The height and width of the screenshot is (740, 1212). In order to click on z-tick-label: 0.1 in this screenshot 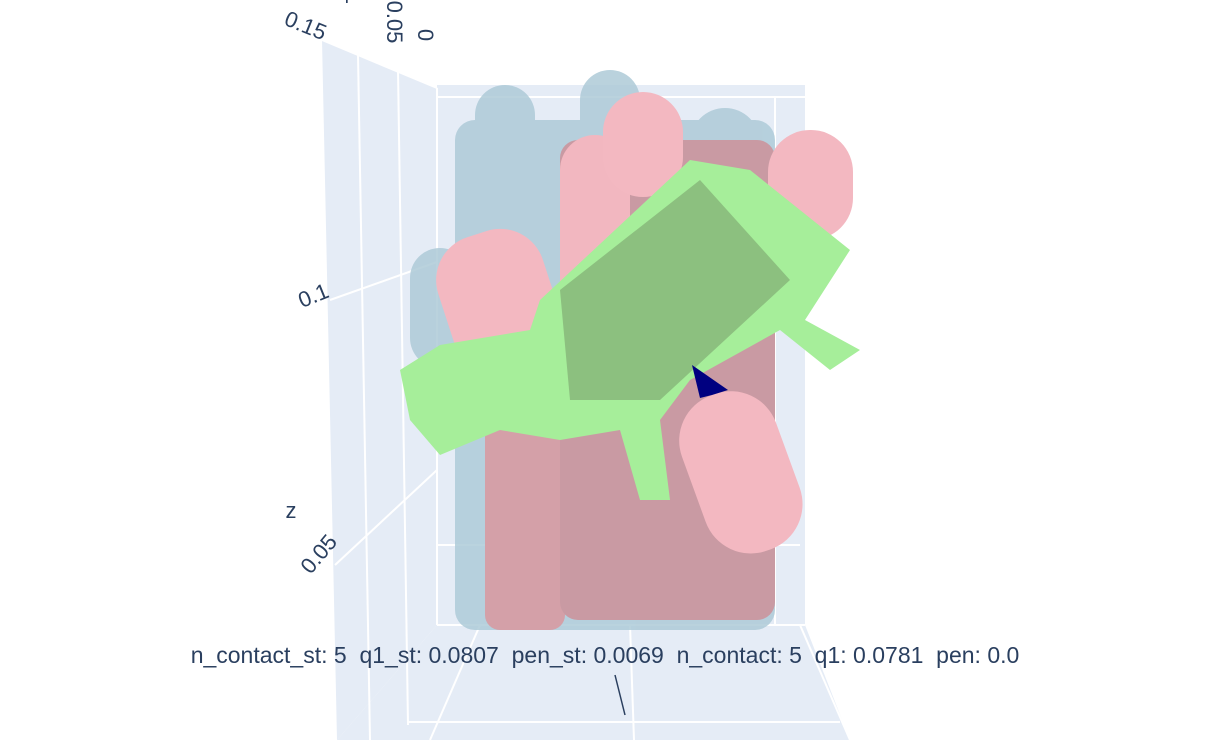, I will do `click(314, 295)`.